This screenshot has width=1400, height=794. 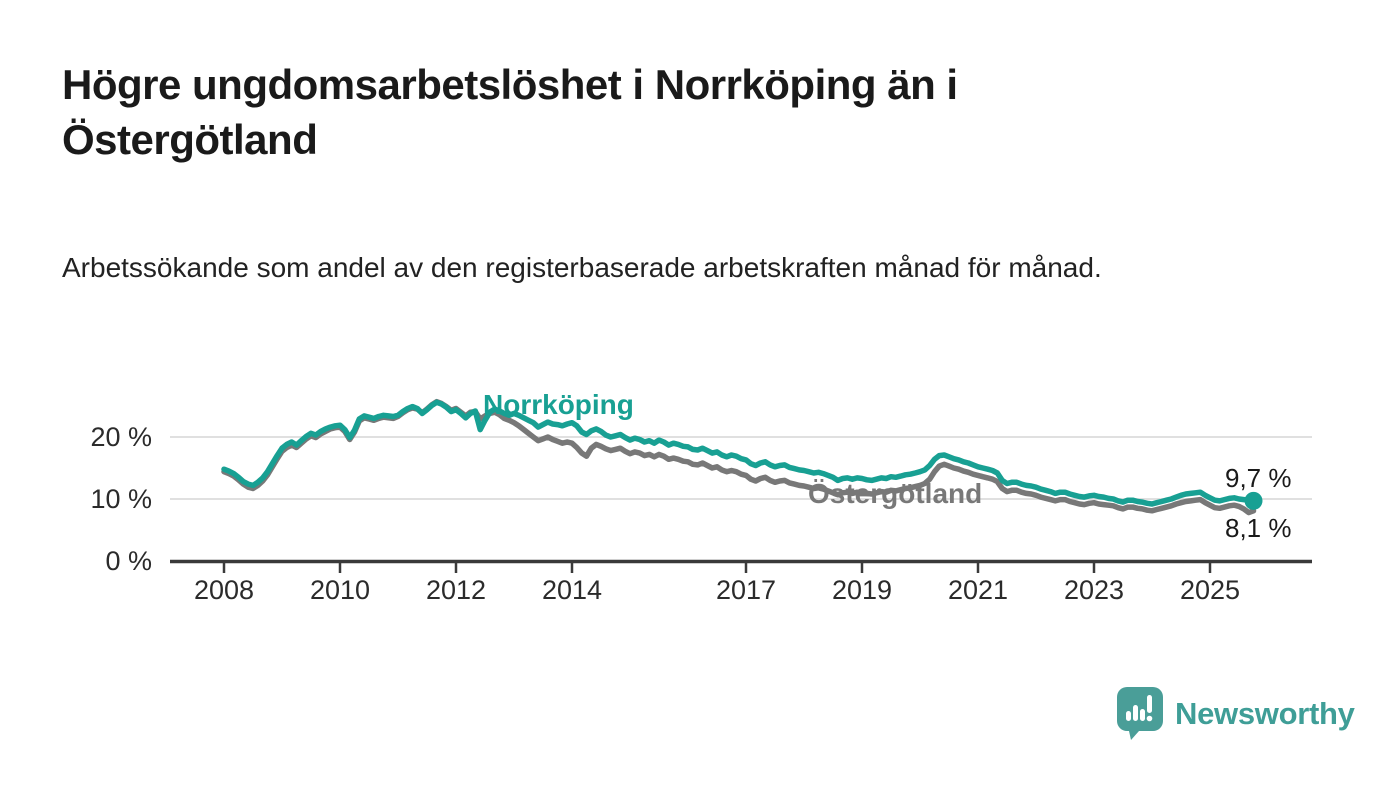 What do you see at coordinates (895, 493) in the screenshot?
I see `series-label-östergötland: Östergötland` at bounding box center [895, 493].